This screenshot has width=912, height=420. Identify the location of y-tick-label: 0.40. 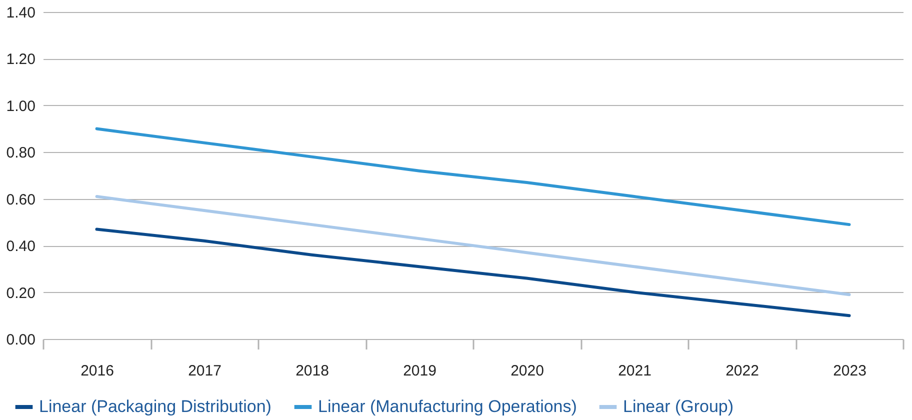
(21, 247).